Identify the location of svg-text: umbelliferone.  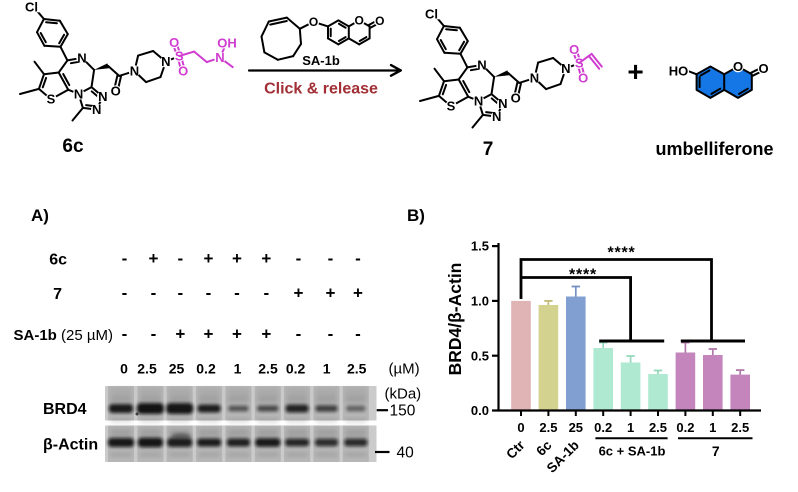
(714, 149).